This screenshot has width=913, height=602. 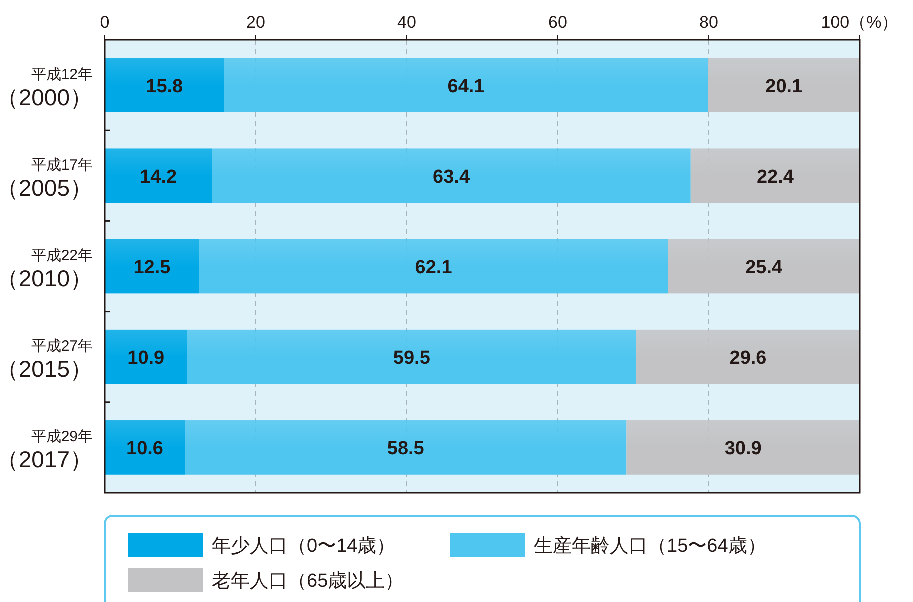 I want to click on x-tick-label: 20, so click(x=256, y=22).